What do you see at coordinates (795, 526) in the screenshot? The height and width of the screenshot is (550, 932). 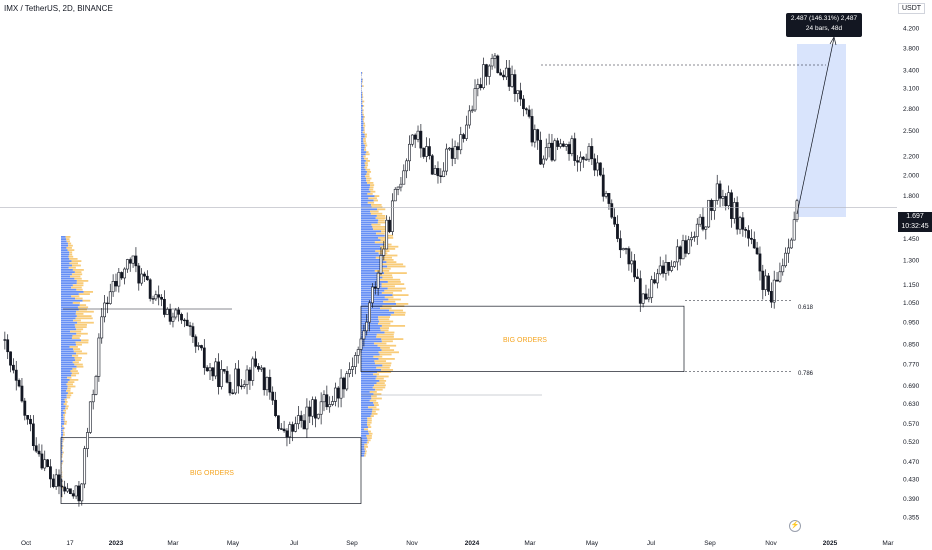 I see `tradingview-logo-icon: ⚡` at bounding box center [795, 526].